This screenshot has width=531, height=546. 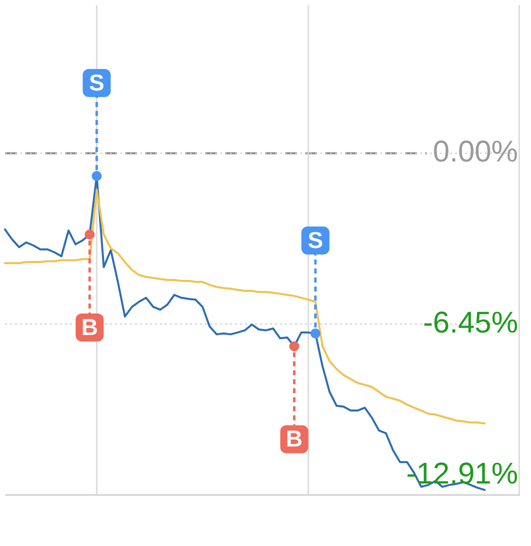 I want to click on y-tick-label: -6.45%, so click(x=470, y=323).